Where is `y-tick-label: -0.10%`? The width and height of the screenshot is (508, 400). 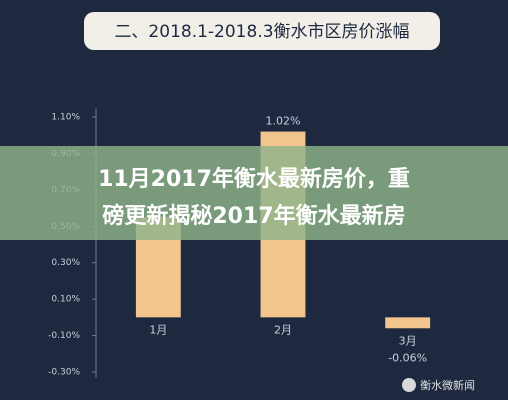
y-tick-label: -0.10% is located at coordinates (64, 336).